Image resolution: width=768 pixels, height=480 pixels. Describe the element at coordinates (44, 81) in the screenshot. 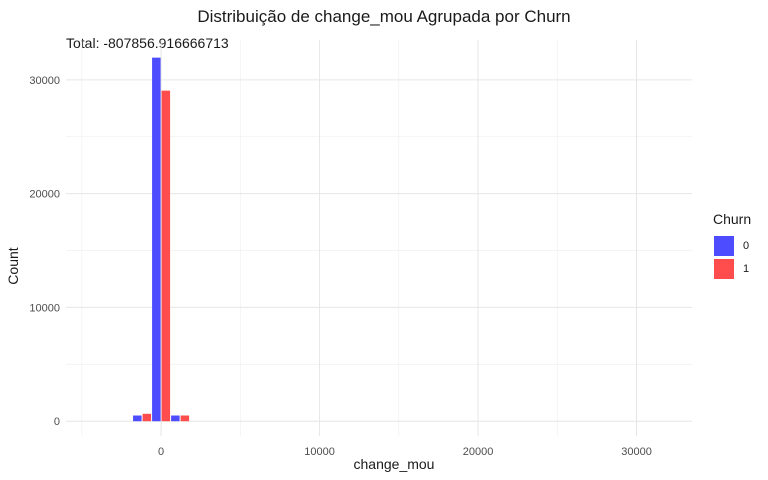

I see `y-tick-label: 30000` at that location.